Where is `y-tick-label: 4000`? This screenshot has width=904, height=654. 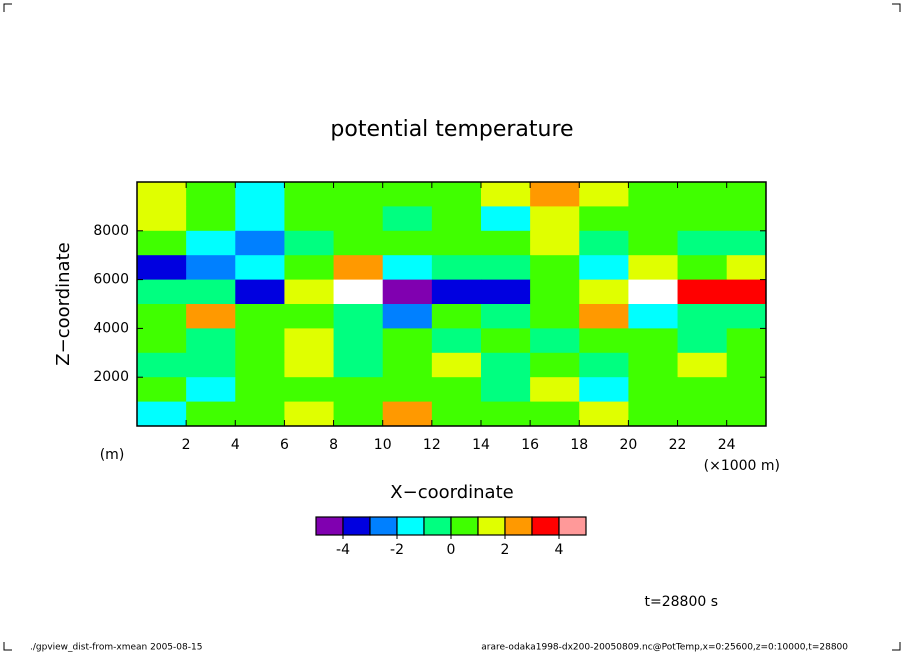
y-tick-label: 4000 is located at coordinates (111, 328).